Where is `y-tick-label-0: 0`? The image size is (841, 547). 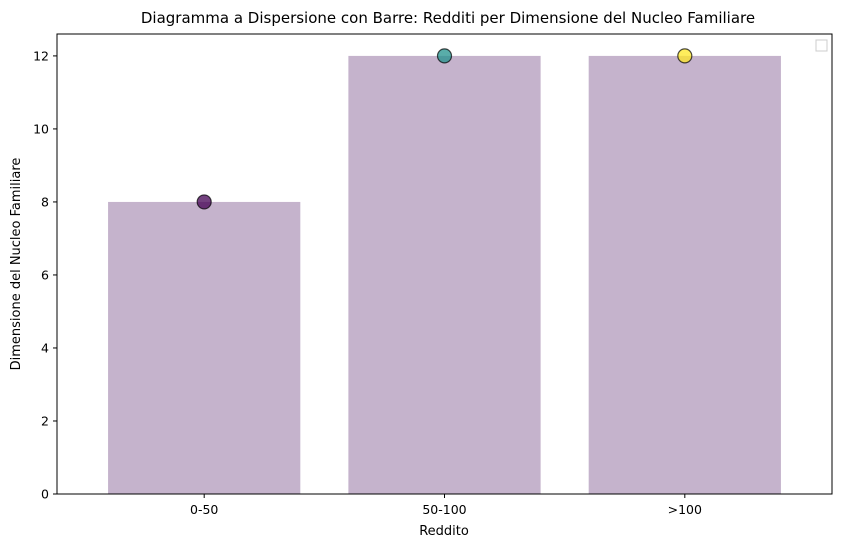
y-tick-label-0: 0 is located at coordinates (45, 494).